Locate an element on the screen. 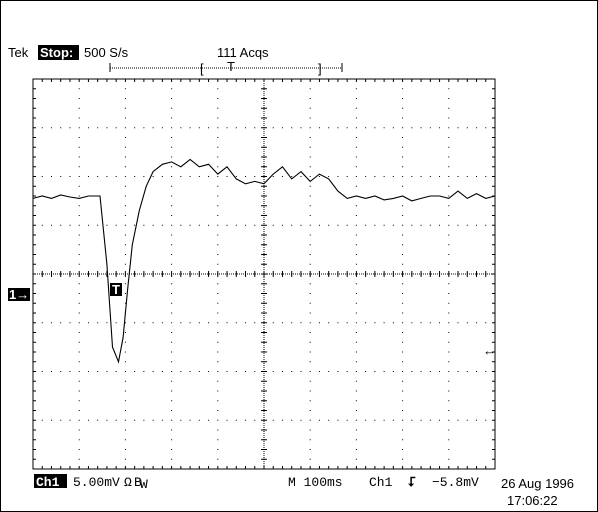 This screenshot has width=598, height=512. ch1-ground-label: 1→ is located at coordinates (19, 294).